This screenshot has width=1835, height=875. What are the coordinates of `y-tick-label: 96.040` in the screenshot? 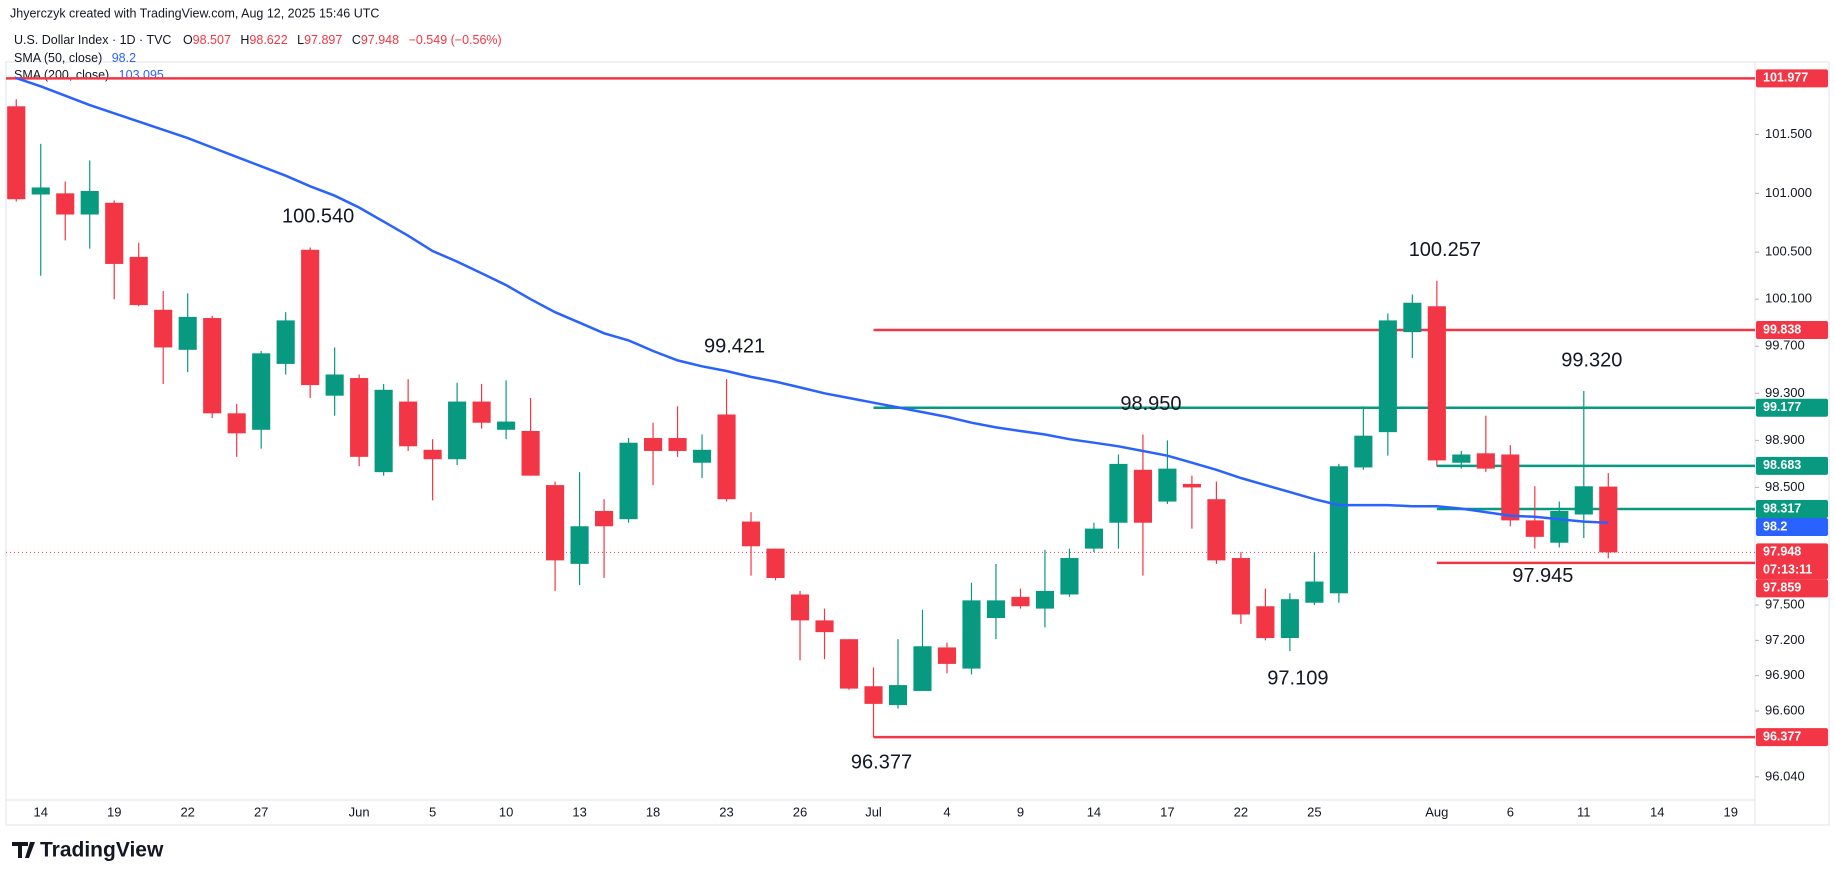 It's located at (1785, 775).